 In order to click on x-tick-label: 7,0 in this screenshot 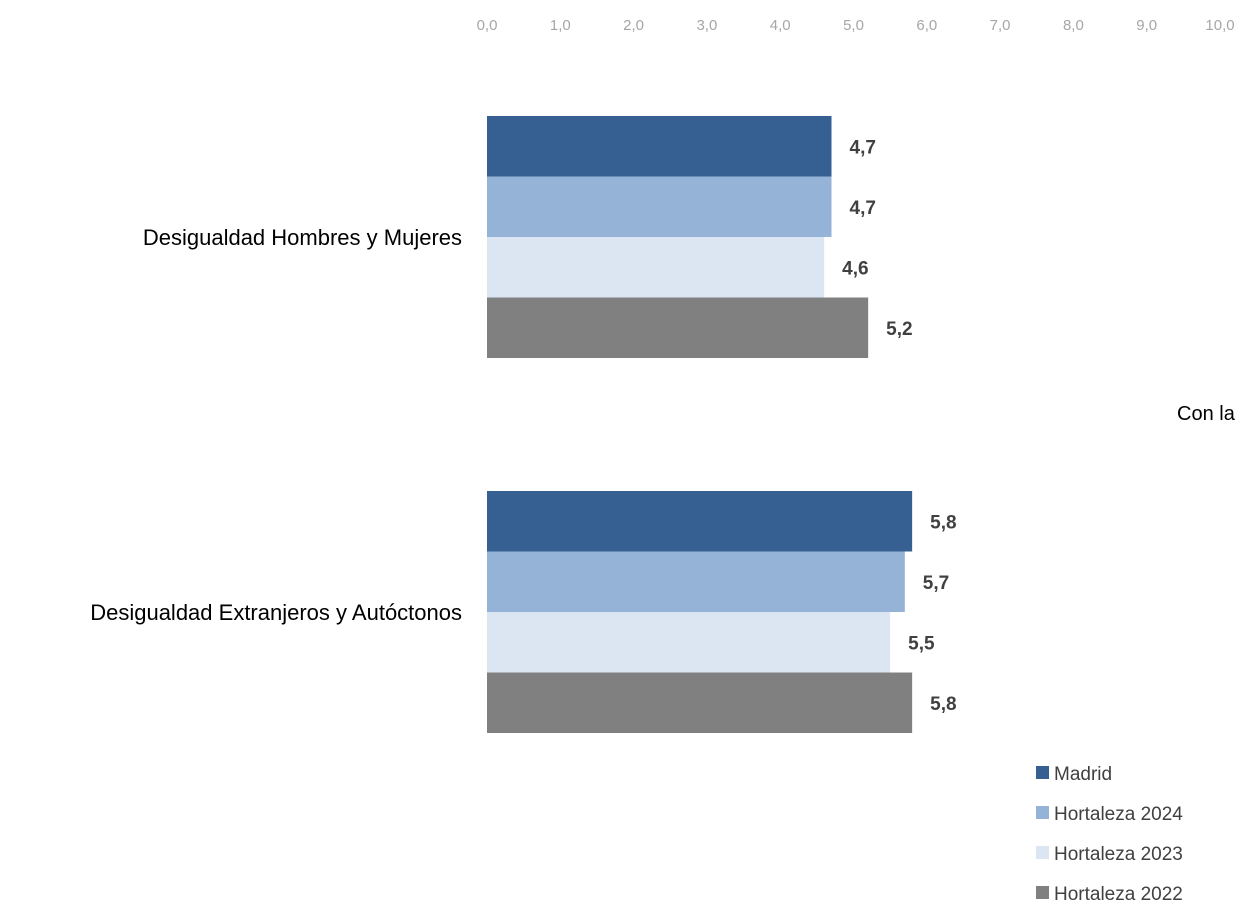, I will do `click(1000, 25)`.